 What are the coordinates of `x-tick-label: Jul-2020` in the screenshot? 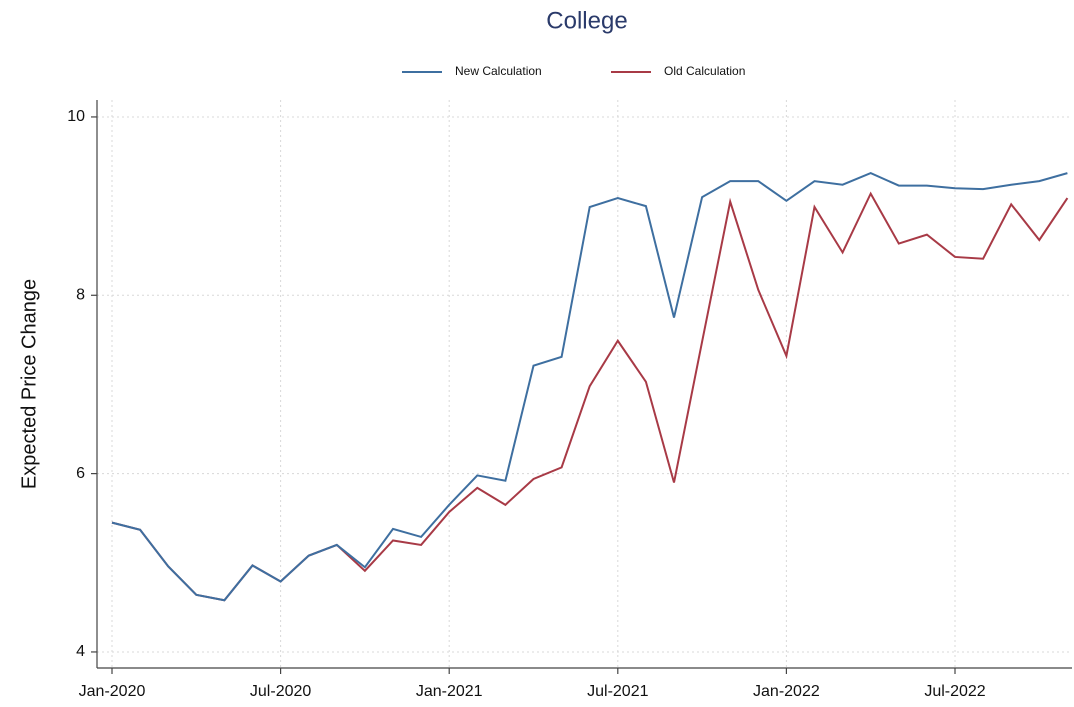 It's located at (280, 691).